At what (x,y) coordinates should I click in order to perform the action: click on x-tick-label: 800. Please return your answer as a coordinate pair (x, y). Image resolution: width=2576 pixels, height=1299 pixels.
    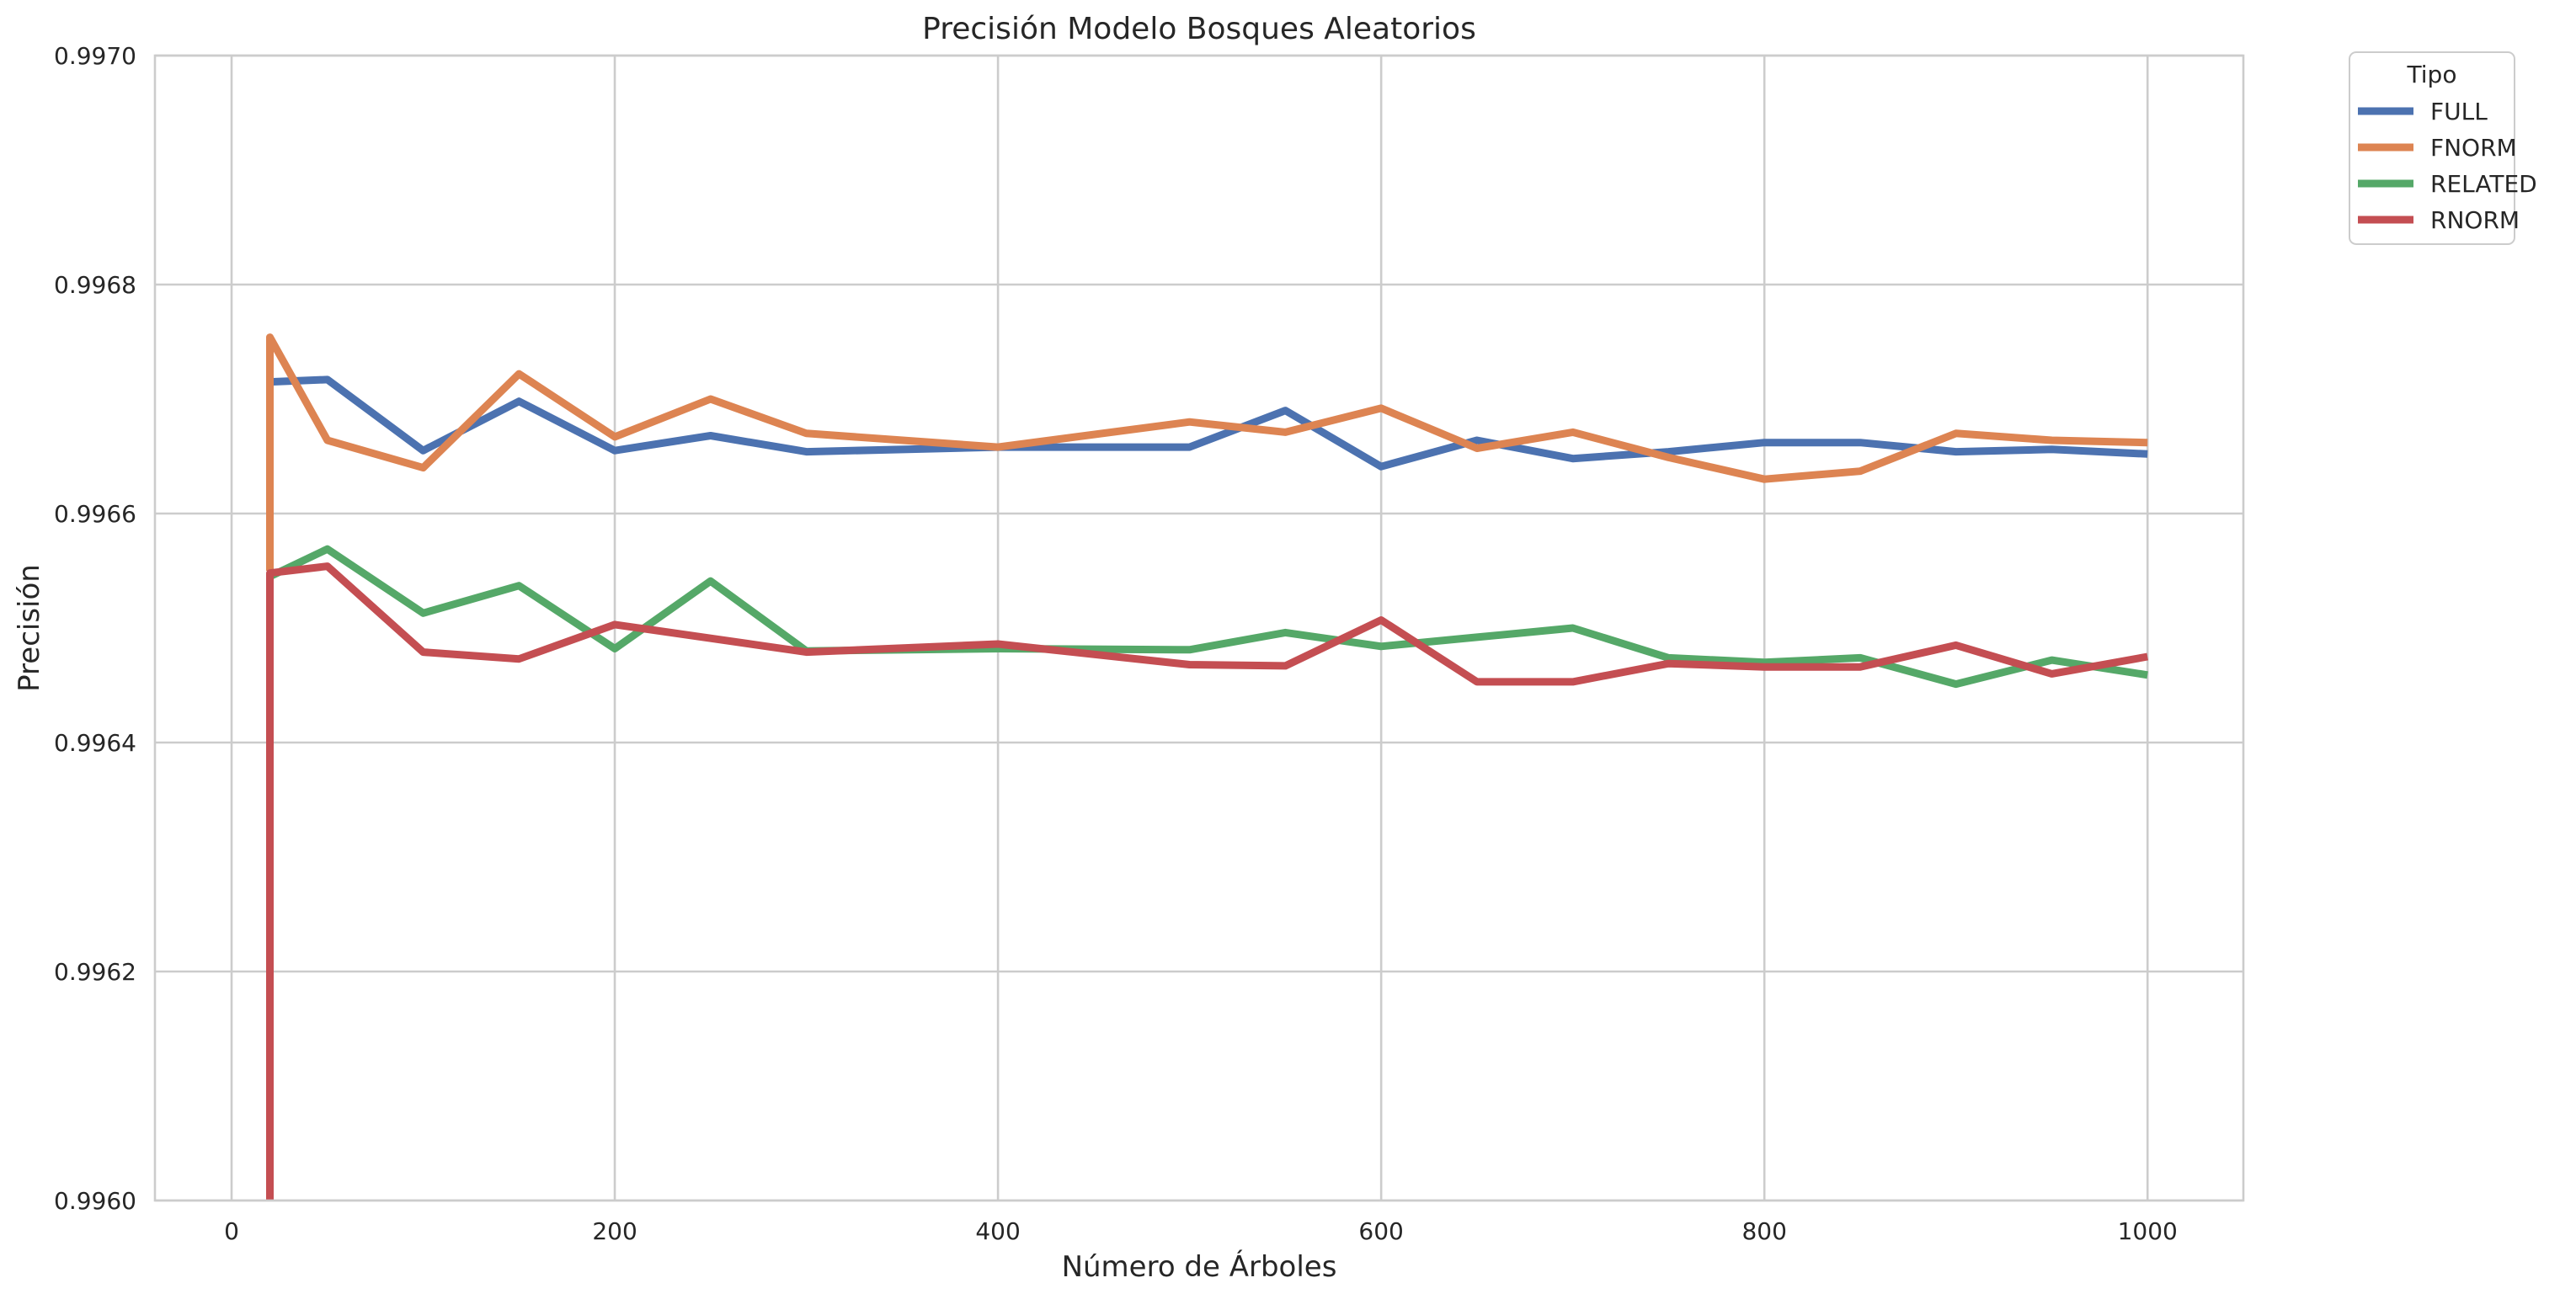
    Looking at the image, I should click on (1763, 1231).